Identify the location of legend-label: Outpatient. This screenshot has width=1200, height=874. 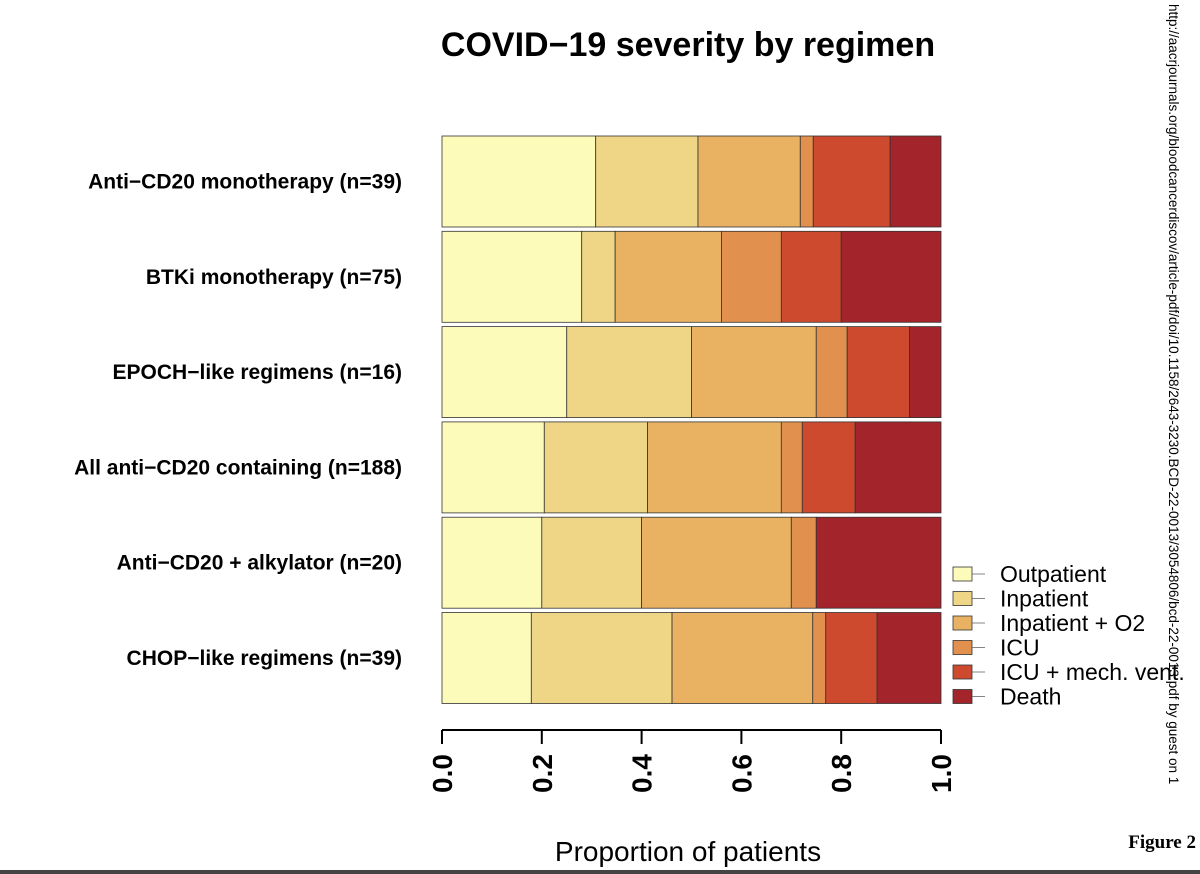
(1053, 574).